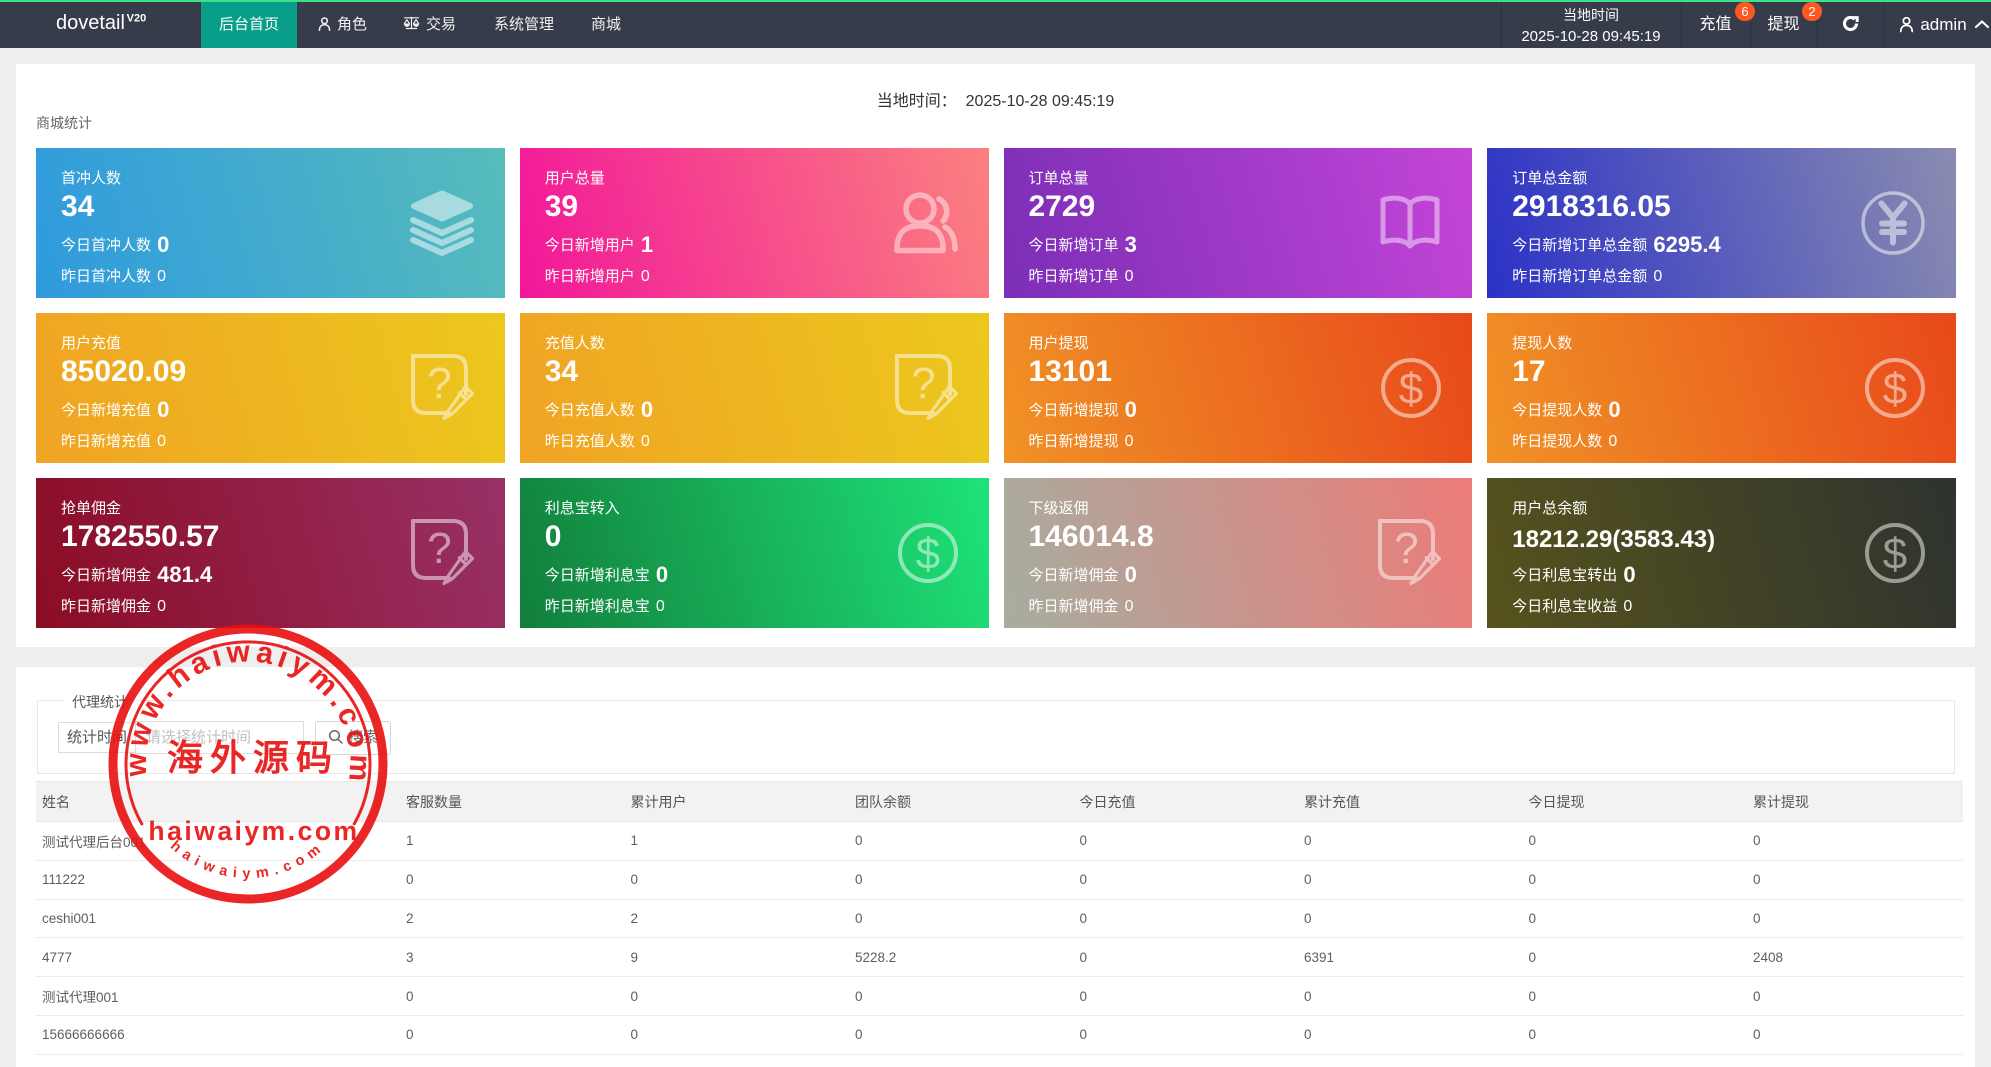 The image size is (1991, 1067). I want to click on svg-text: 海外源码, so click(253, 757).